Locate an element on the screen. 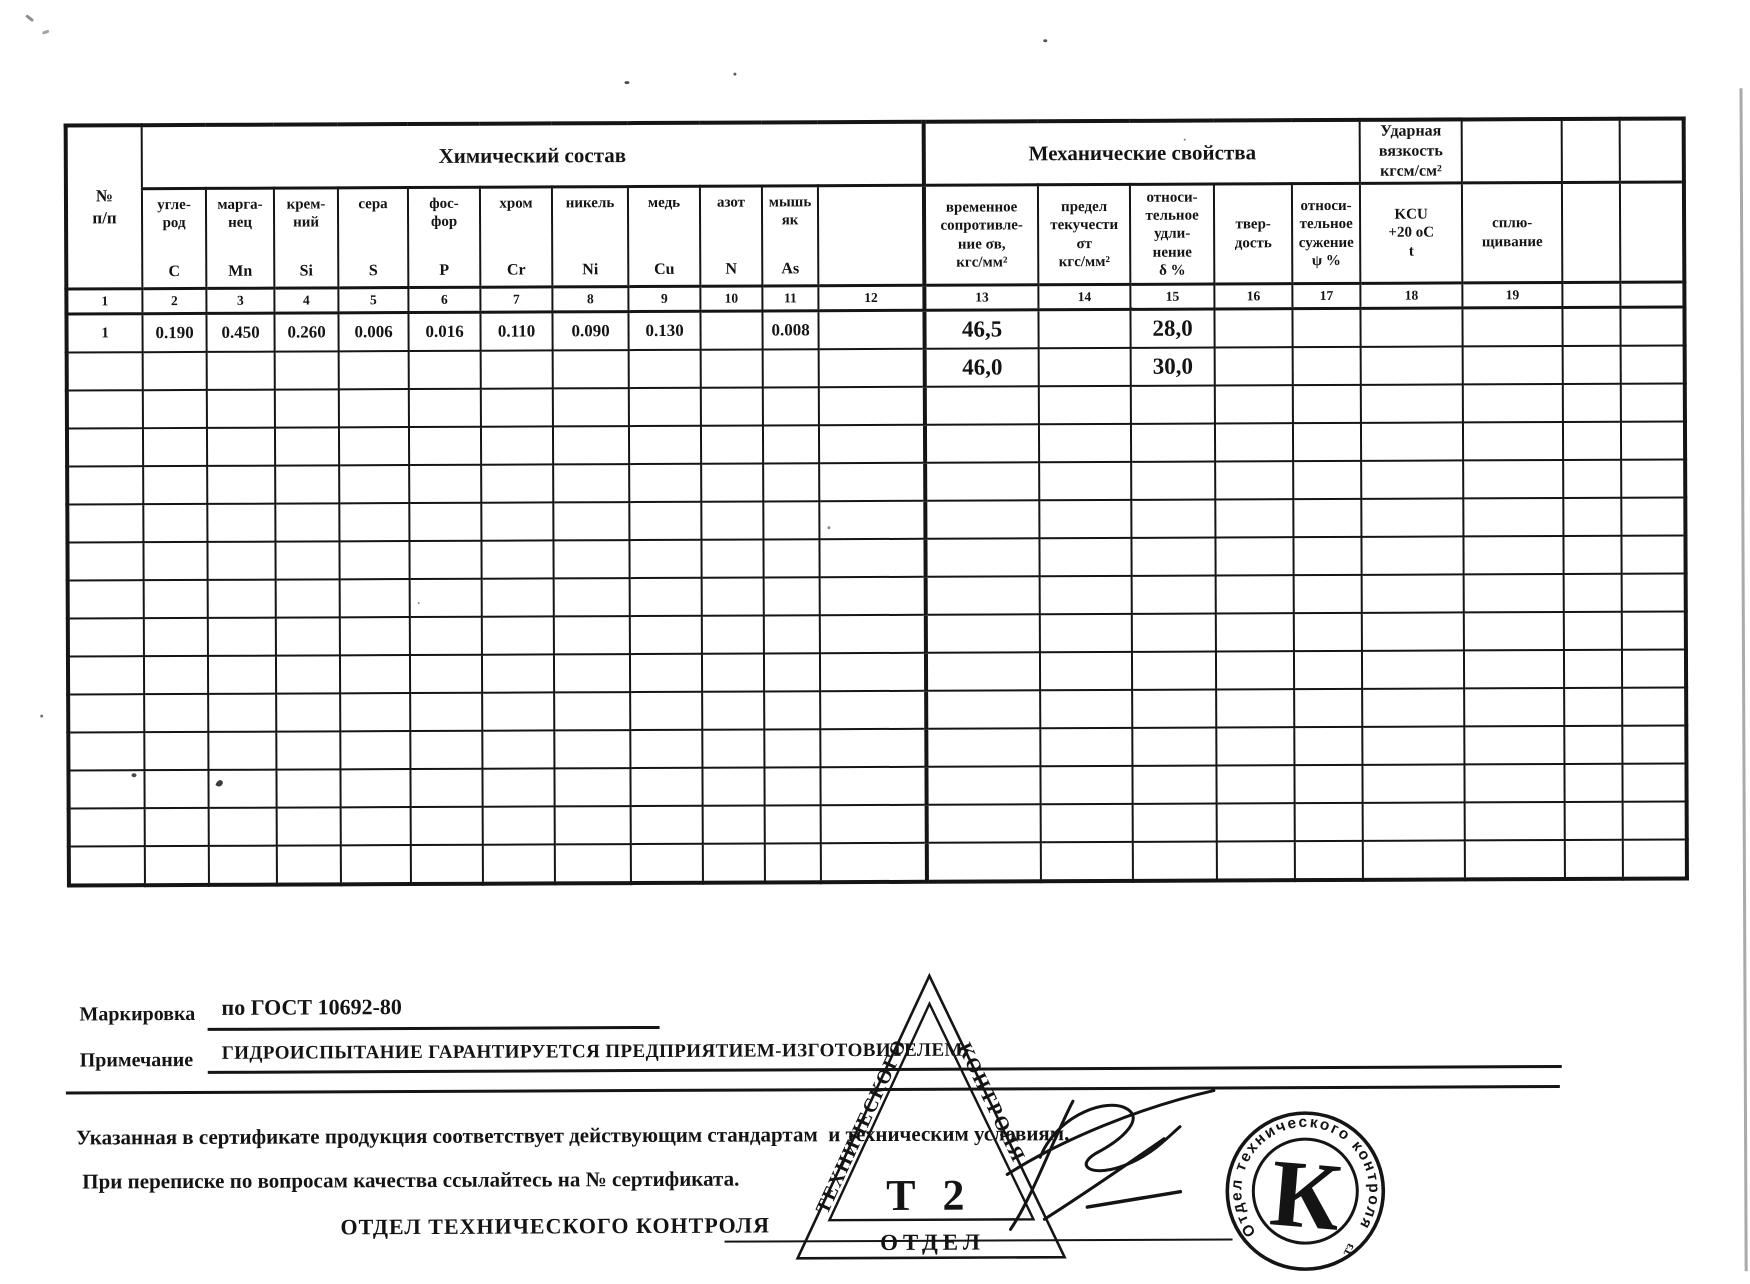  element-symbol: C is located at coordinates (174, 272).